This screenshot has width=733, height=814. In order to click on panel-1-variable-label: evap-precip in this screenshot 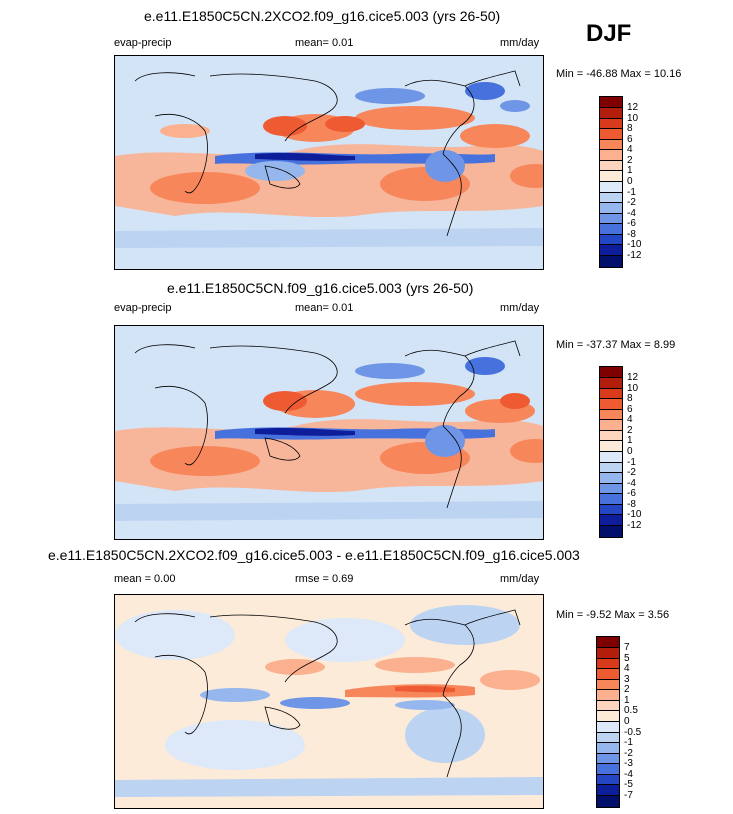, I will do `click(143, 43)`.